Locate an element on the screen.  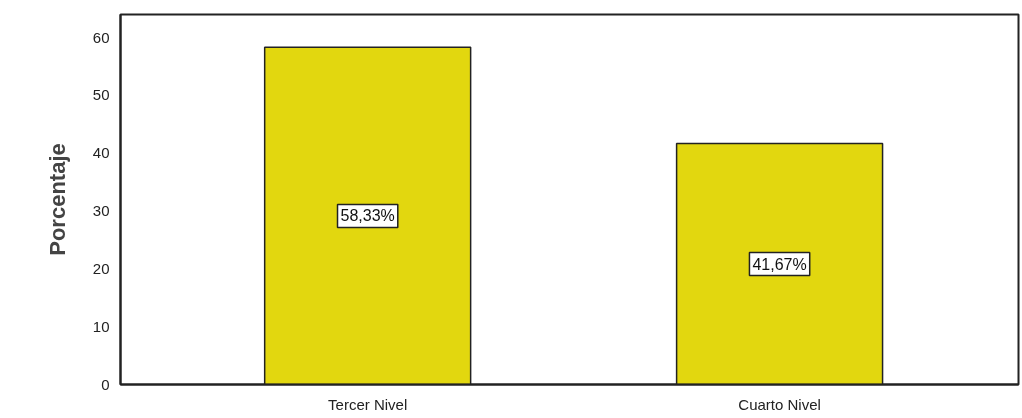
x-tick-label: Tercer Nivel is located at coordinates (368, 404).